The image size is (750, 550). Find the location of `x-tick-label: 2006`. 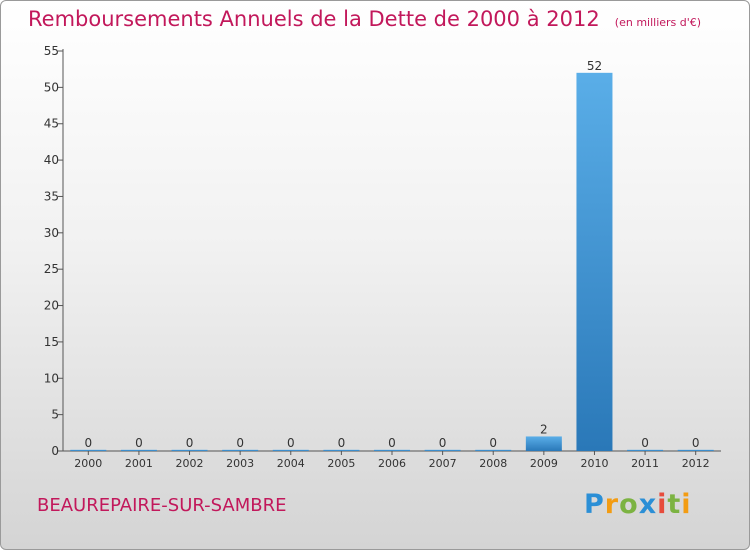

x-tick-label: 2006 is located at coordinates (392, 463).